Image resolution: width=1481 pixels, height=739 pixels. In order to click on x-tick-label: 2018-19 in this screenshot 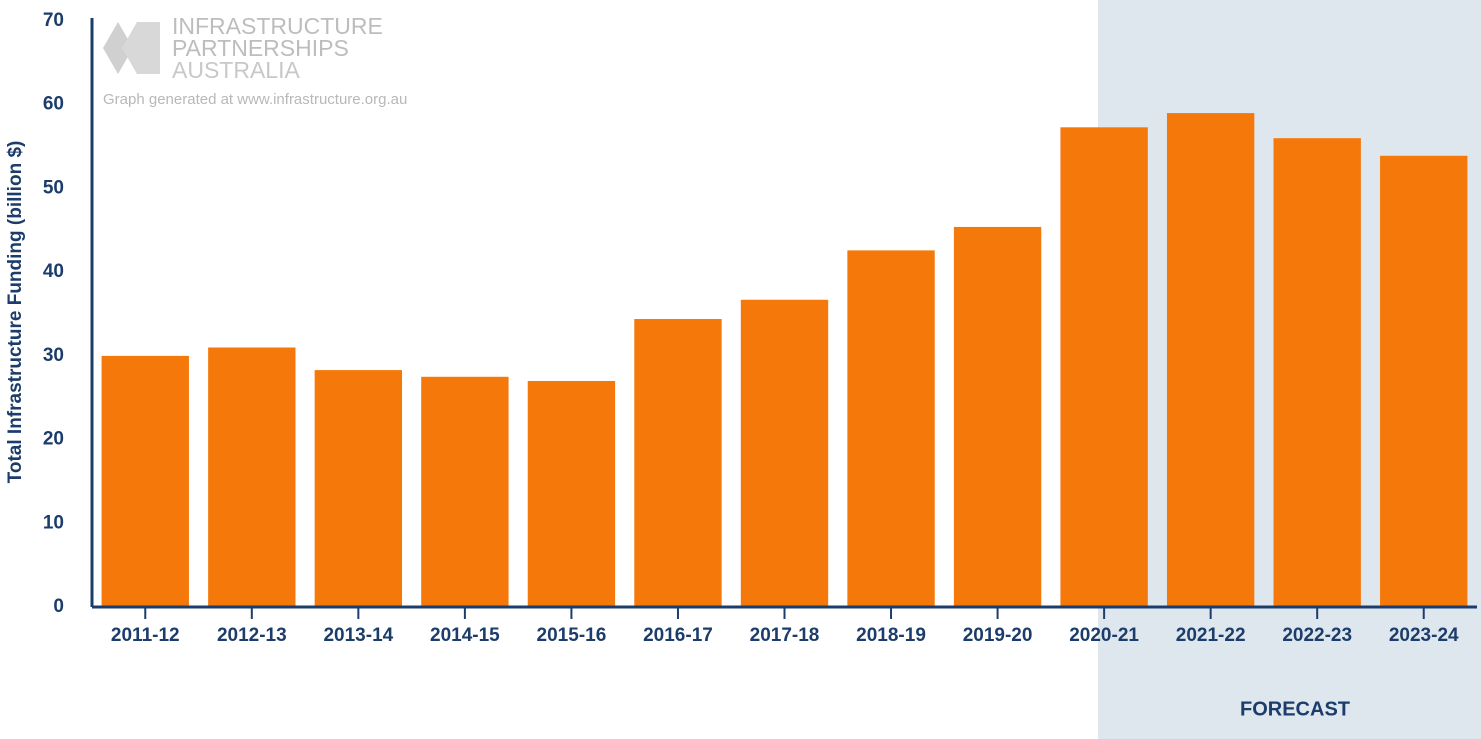, I will do `click(891, 635)`.